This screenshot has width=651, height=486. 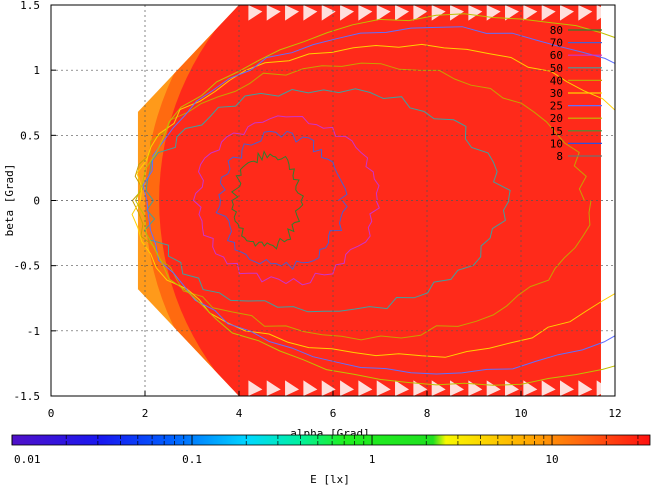 What do you see at coordinates (556, 131) in the screenshot?
I see `legend-label: 15` at bounding box center [556, 131].